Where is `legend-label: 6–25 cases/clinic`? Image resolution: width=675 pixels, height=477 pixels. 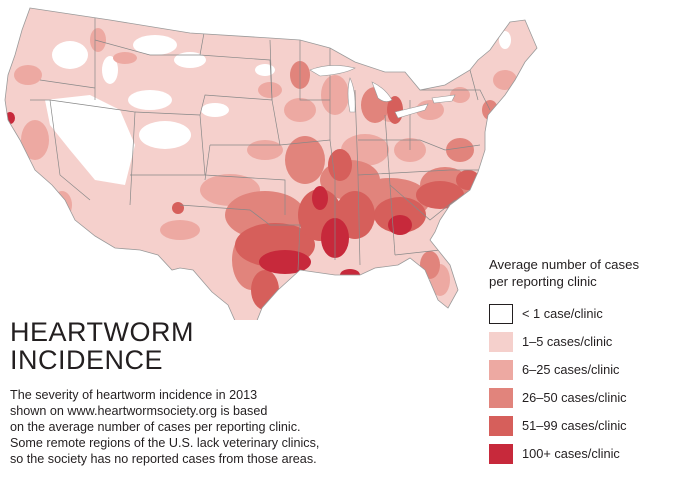 legend-label: 6–25 cases/clinic is located at coordinates (571, 369).